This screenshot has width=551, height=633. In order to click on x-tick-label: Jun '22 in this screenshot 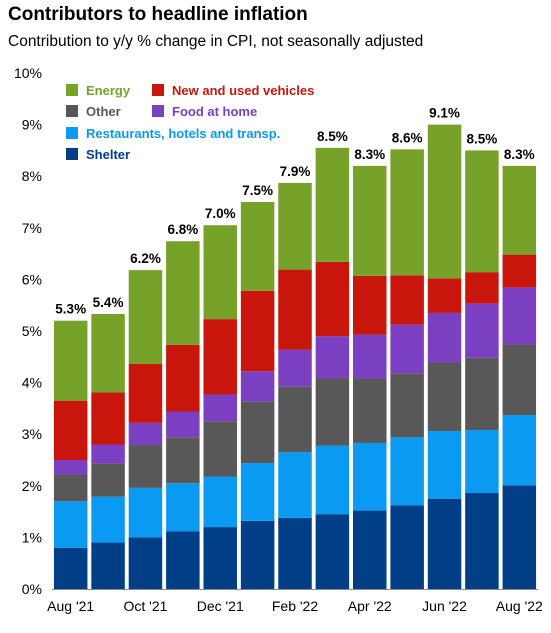, I will do `click(444, 606)`.